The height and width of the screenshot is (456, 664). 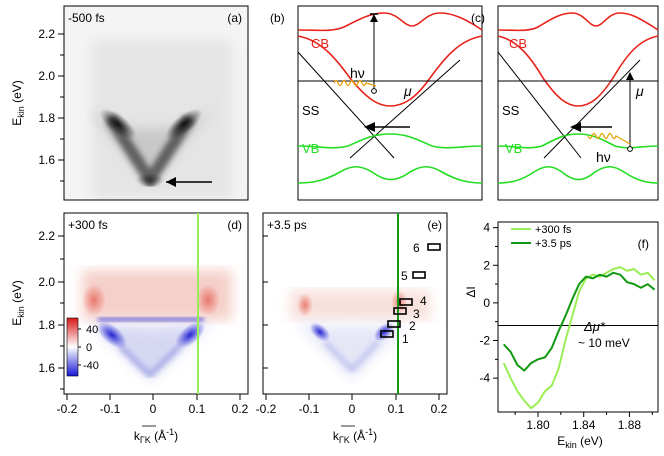 What do you see at coordinates (580, 442) in the screenshot?
I see `panel-f-x-label: Ekin (eV)` at bounding box center [580, 442].